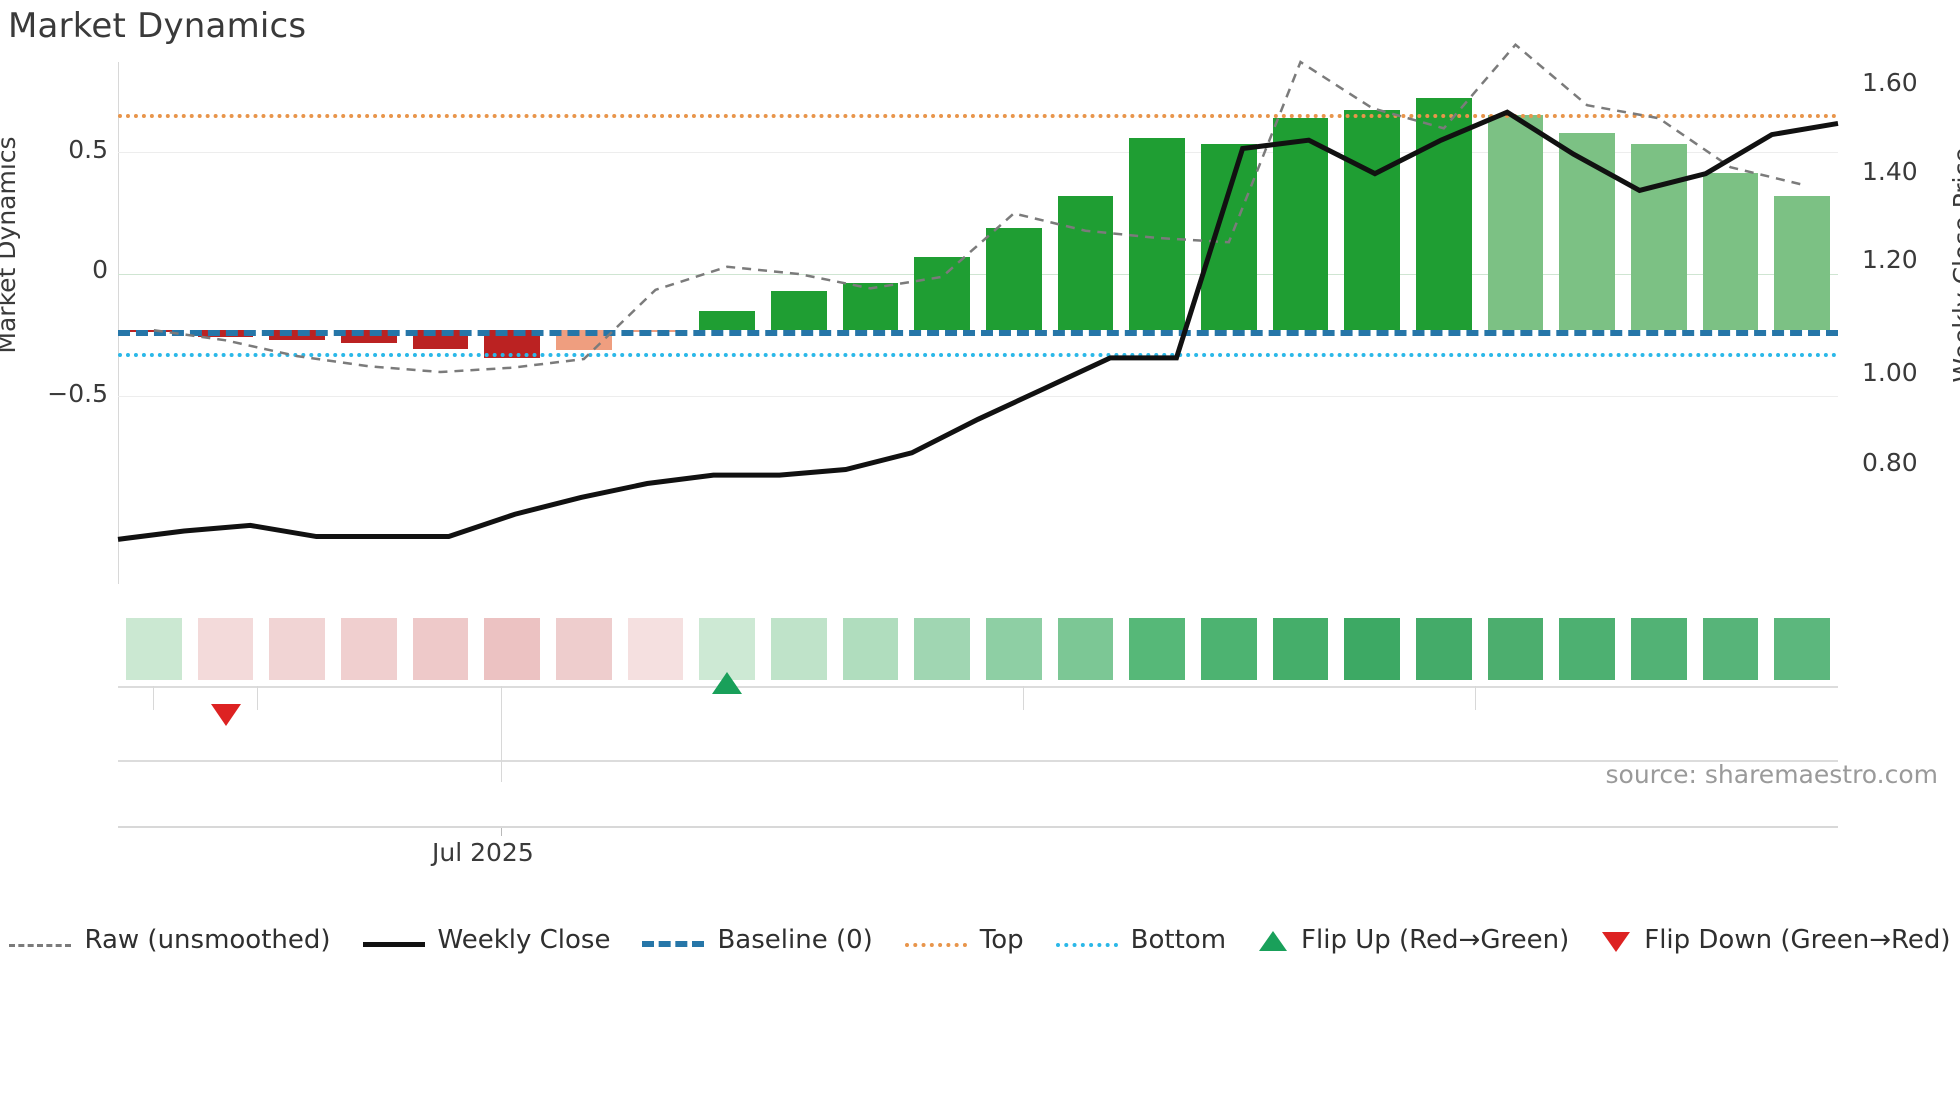 The height and width of the screenshot is (1102, 1960). Describe the element at coordinates (1515, 649) in the screenshot. I see `heat-cell-w20` at that location.